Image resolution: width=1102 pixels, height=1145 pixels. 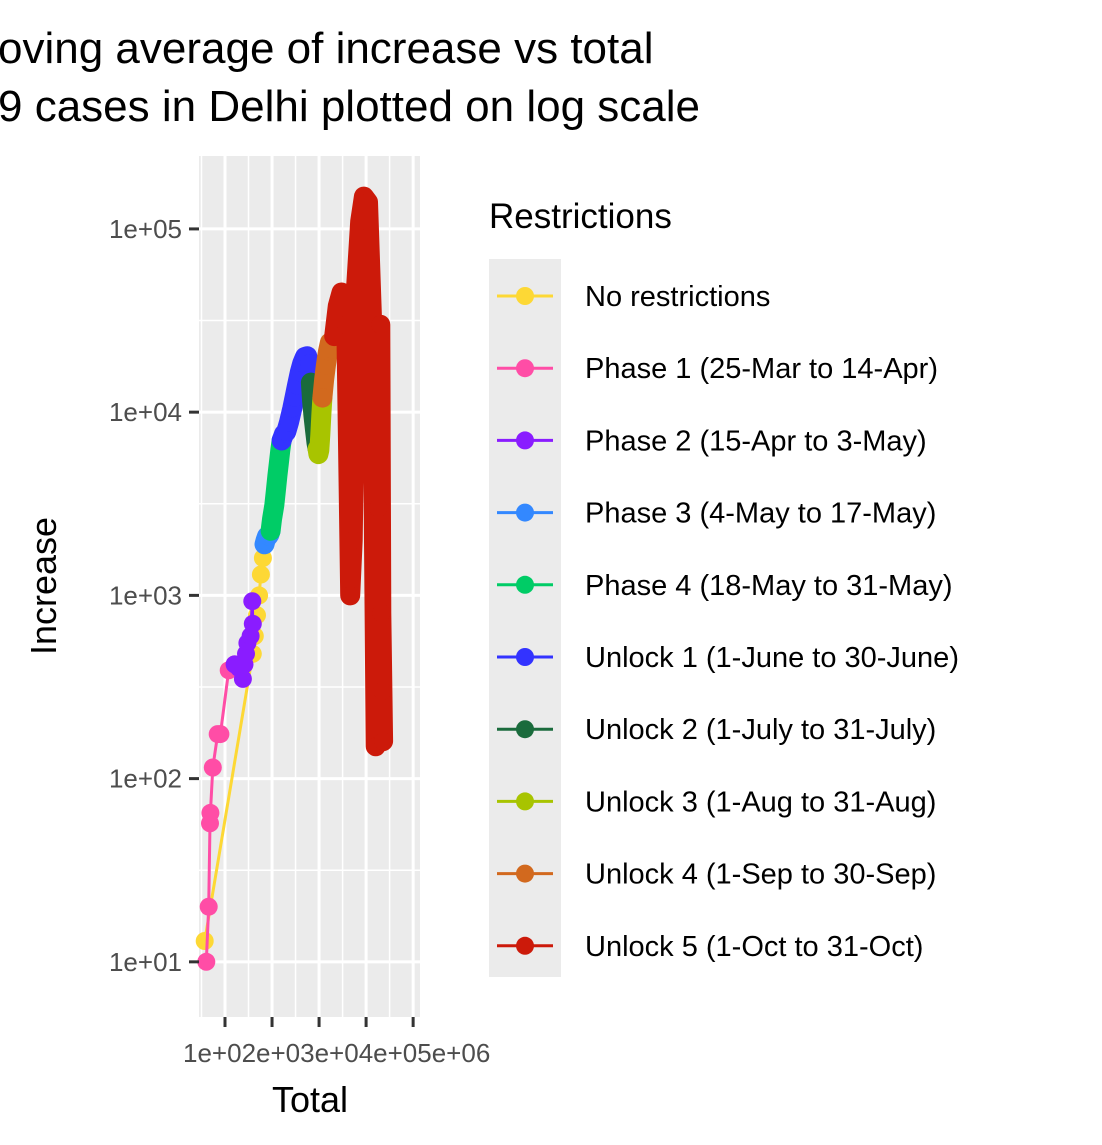 What do you see at coordinates (761, 369) in the screenshot?
I see `legend-label: Phase 1 (25-Mar to 14-Apr)` at bounding box center [761, 369].